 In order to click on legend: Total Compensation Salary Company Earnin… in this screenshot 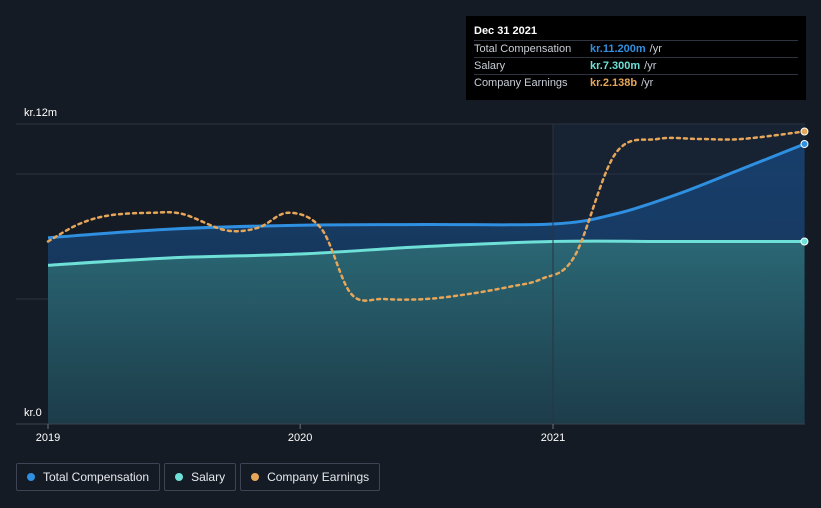, I will do `click(198, 477)`.